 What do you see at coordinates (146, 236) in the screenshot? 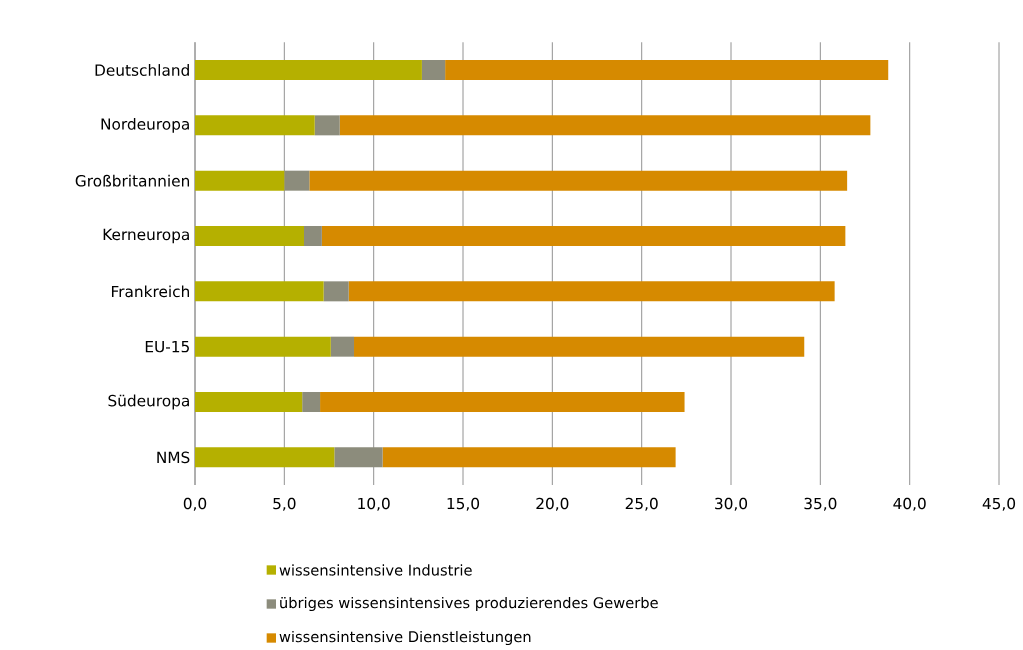
I see `y-tick-label: Kerneuropa` at bounding box center [146, 236].